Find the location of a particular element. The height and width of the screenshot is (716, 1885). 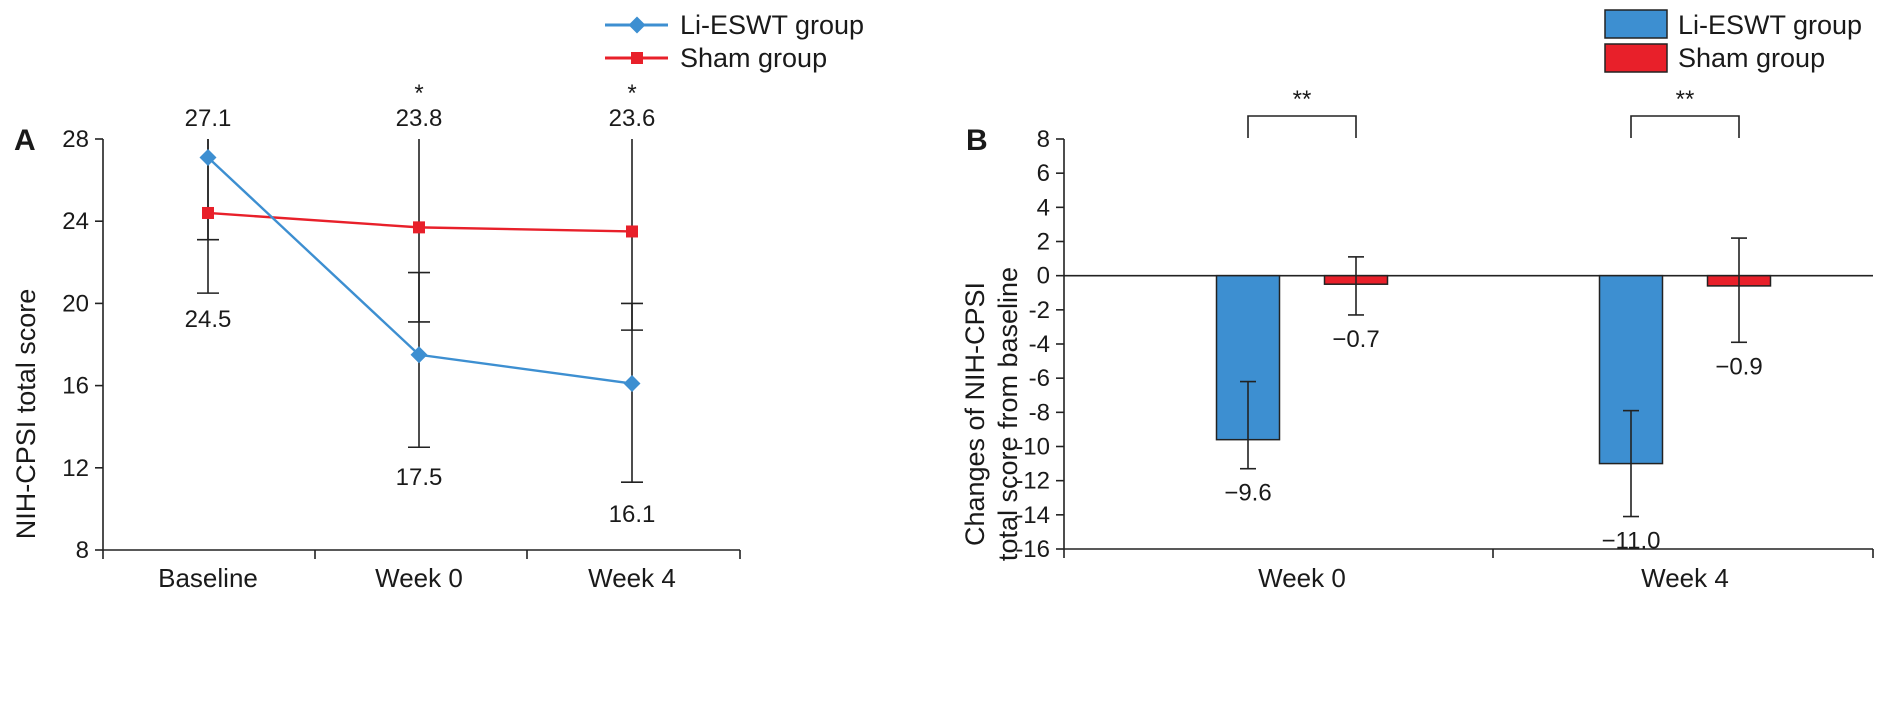

li-eswt-value-label: 17.5 is located at coordinates (419, 477).